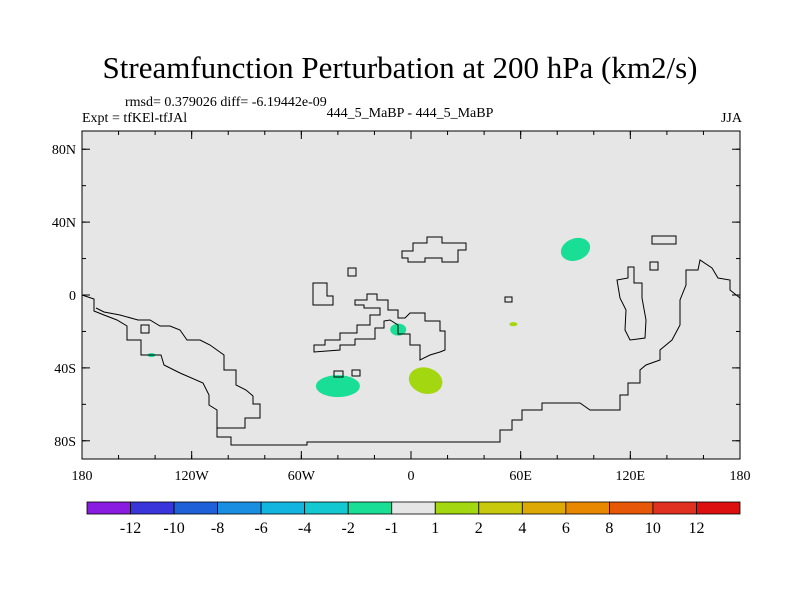  Describe the element at coordinates (64, 223) in the screenshot. I see `y-tick-label: 40N` at that location.